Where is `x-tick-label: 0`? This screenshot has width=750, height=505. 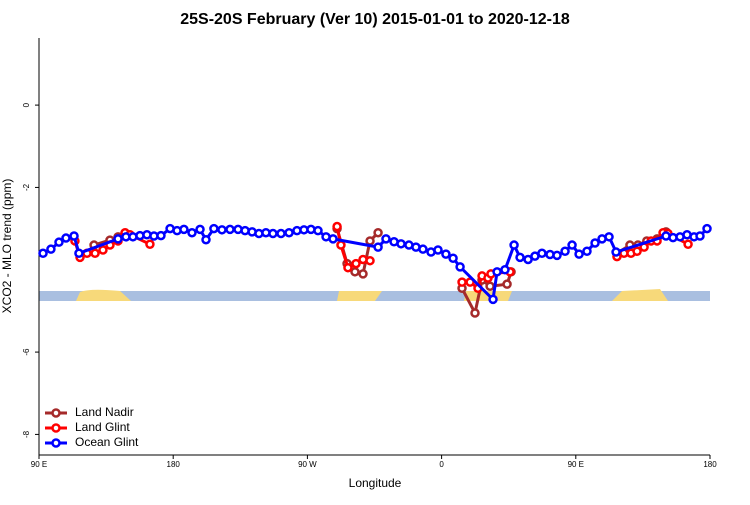
x-tick-label: 0 is located at coordinates (441, 464).